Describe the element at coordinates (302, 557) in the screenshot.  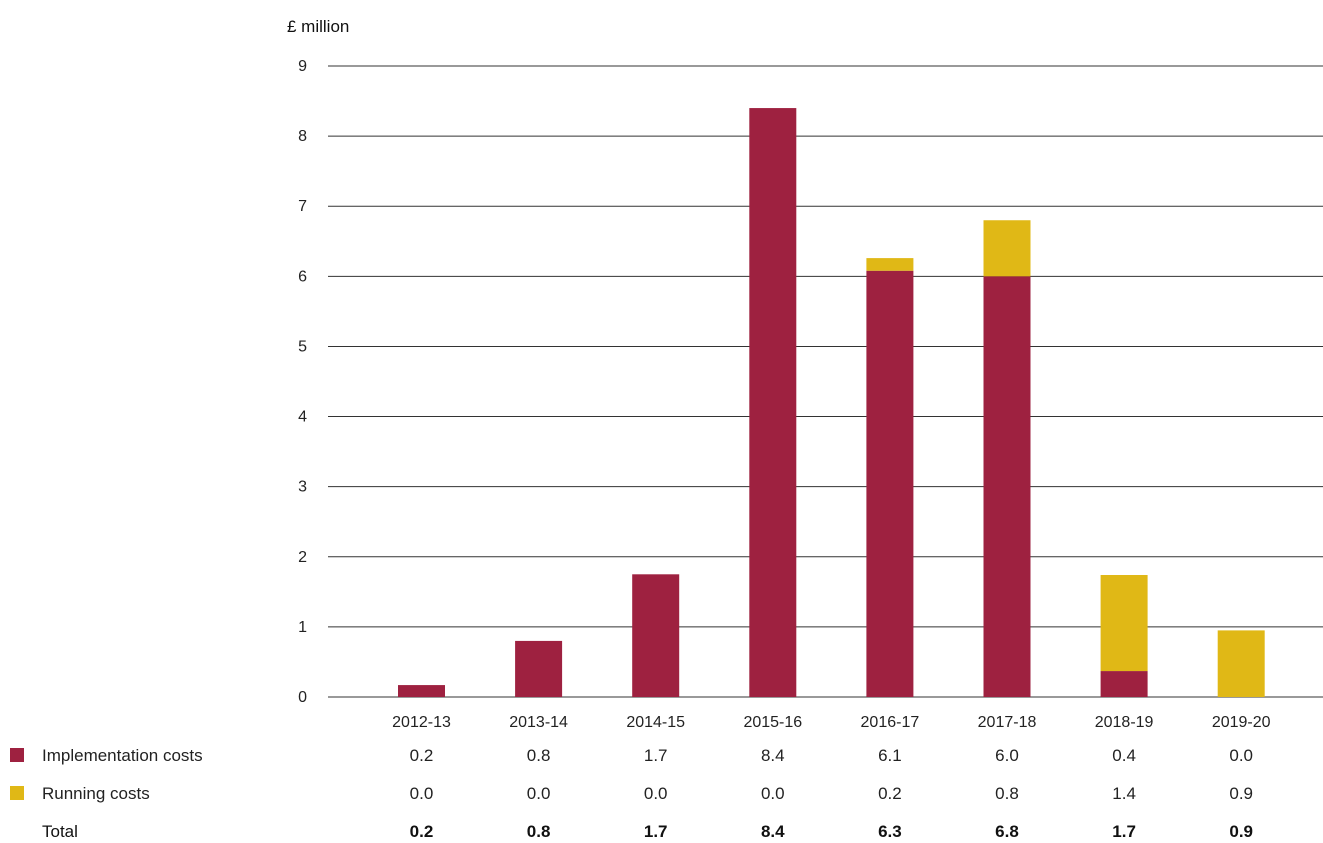
I see `y-tick-2: 2` at that location.